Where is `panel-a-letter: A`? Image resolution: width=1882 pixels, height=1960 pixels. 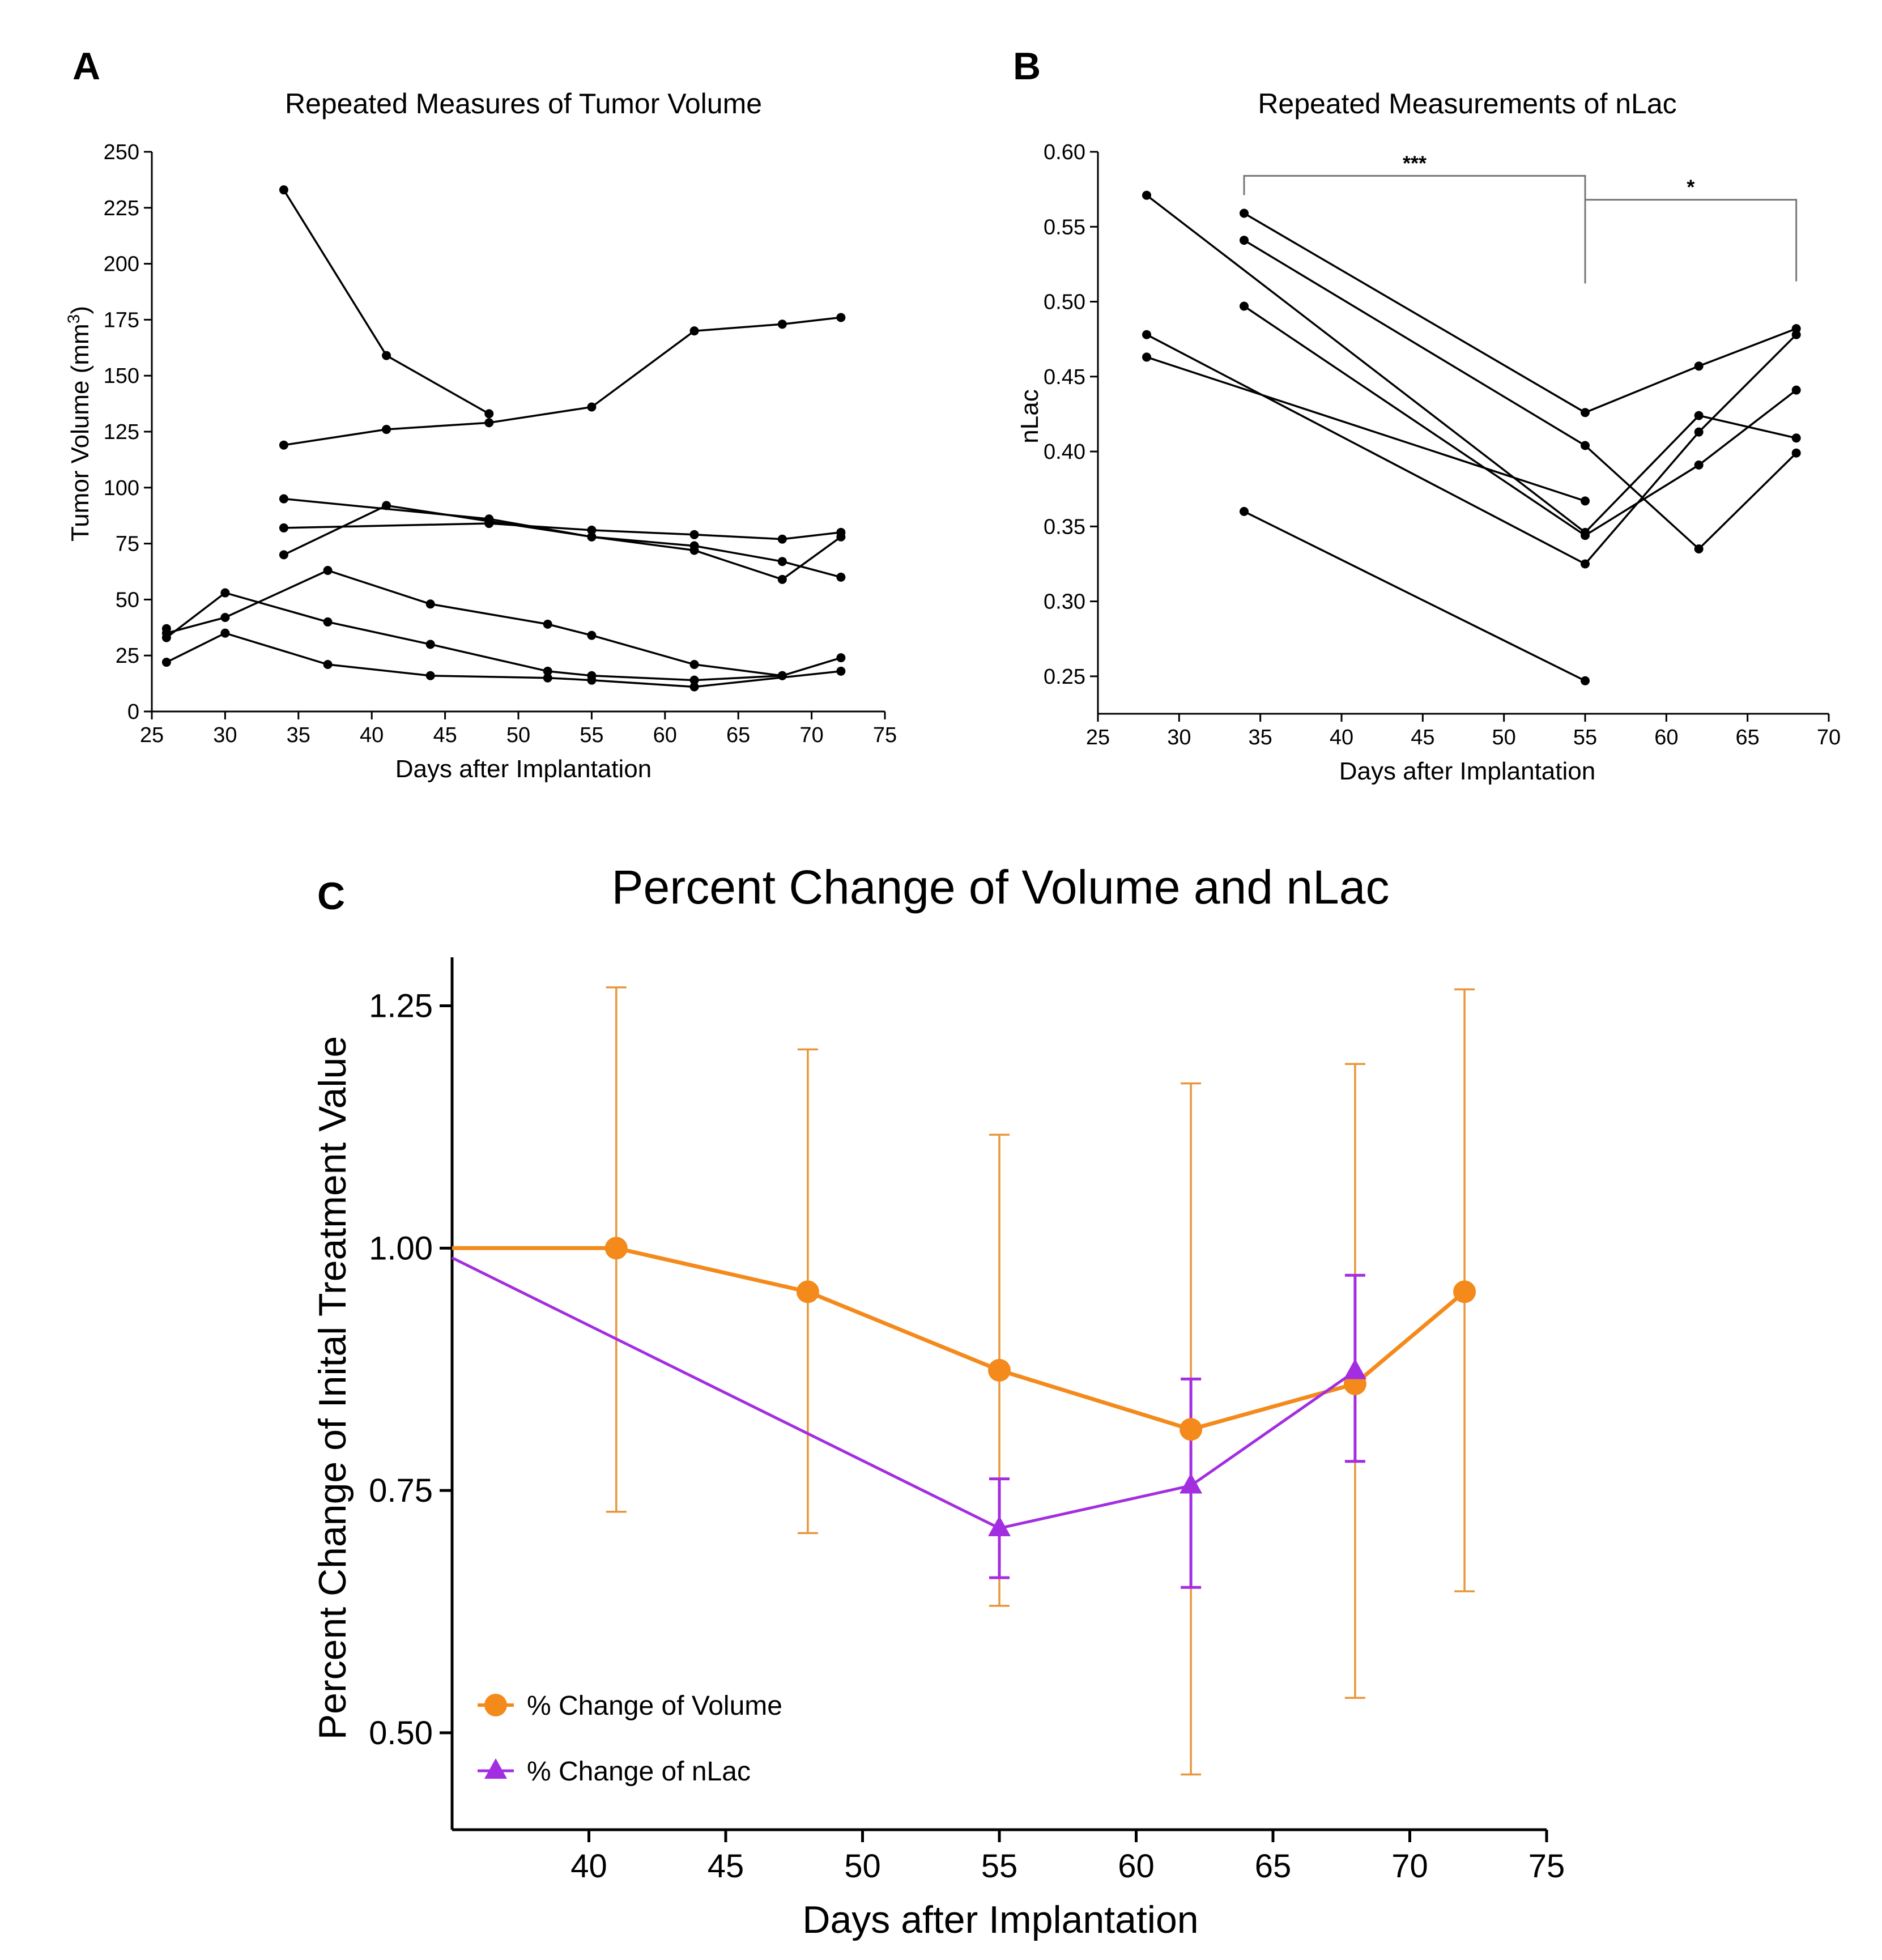 panel-a-letter: A is located at coordinates (86, 67).